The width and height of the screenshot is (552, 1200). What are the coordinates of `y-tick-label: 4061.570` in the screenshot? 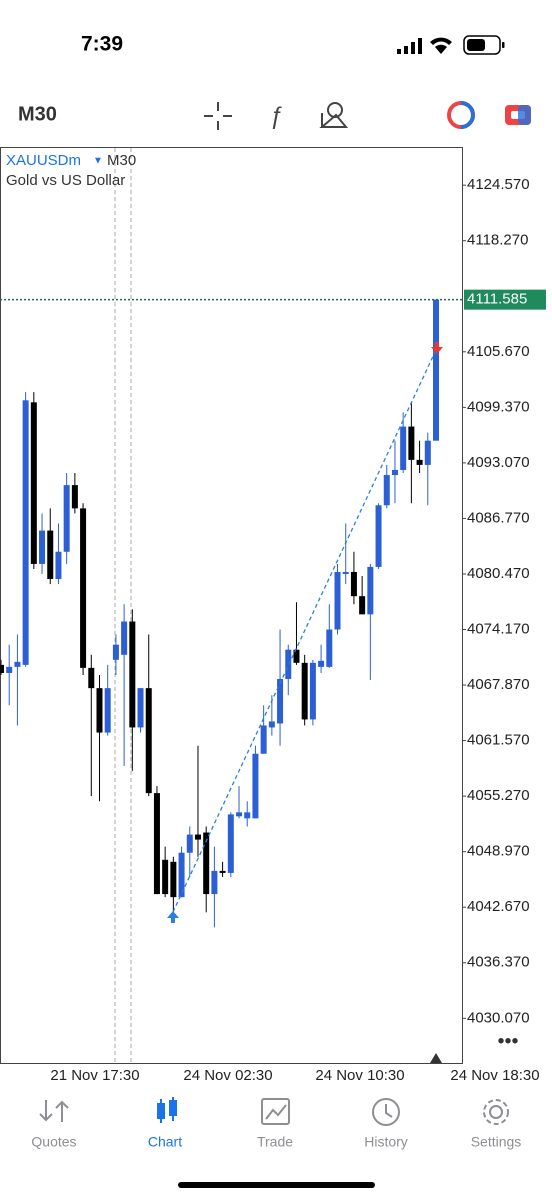 It's located at (498, 740).